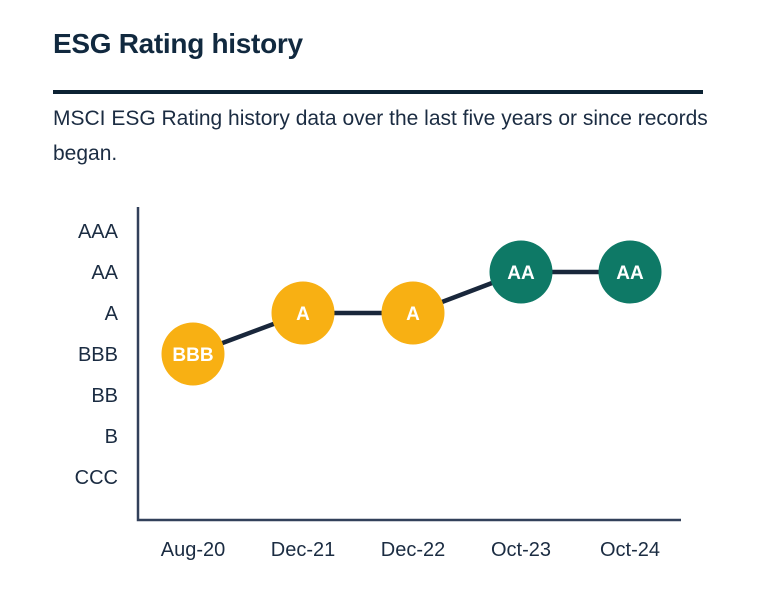 The image size is (779, 597). I want to click on x-axis-label: Oct-23, so click(521, 550).